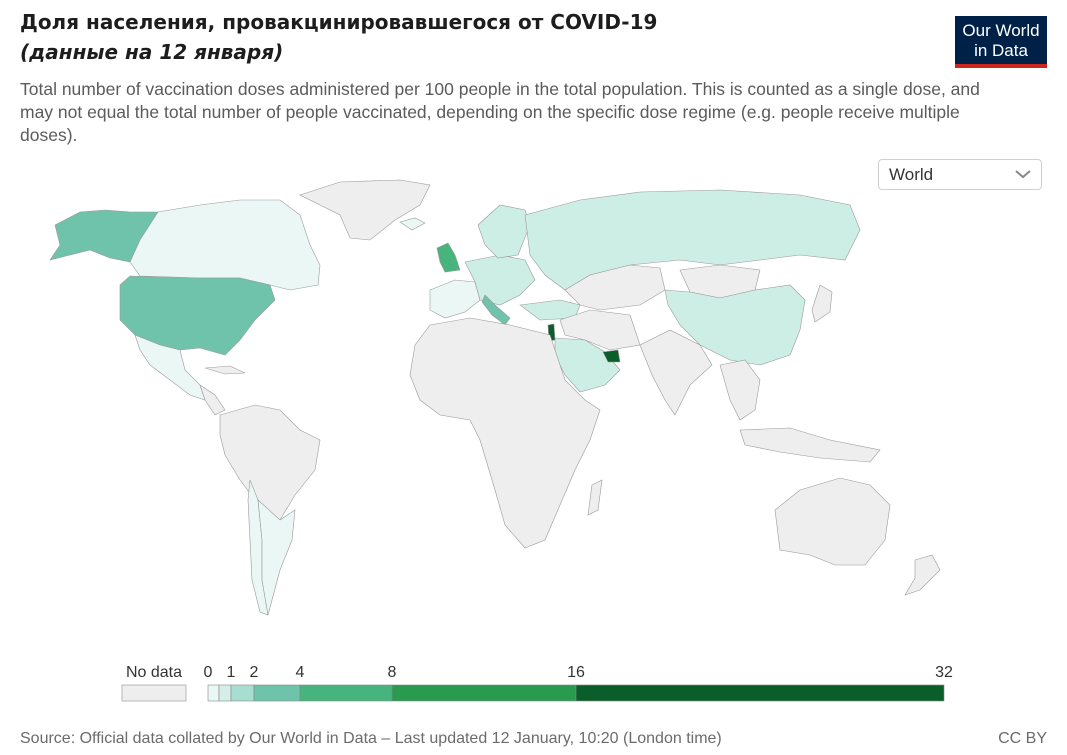 This screenshot has width=1067, height=755. I want to click on country-iran-iraq, so click(600, 330).